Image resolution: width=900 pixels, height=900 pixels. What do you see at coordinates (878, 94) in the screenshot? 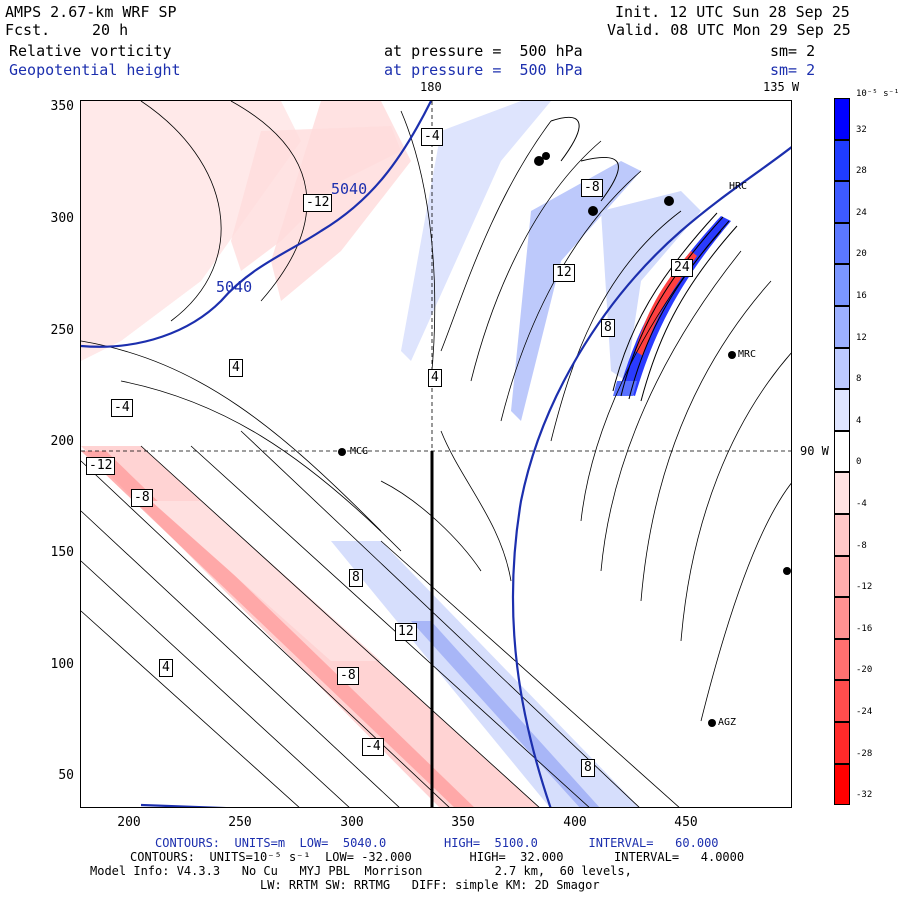
I see `colorbar-unit: 10⁻⁵ s⁻¹` at bounding box center [878, 94].